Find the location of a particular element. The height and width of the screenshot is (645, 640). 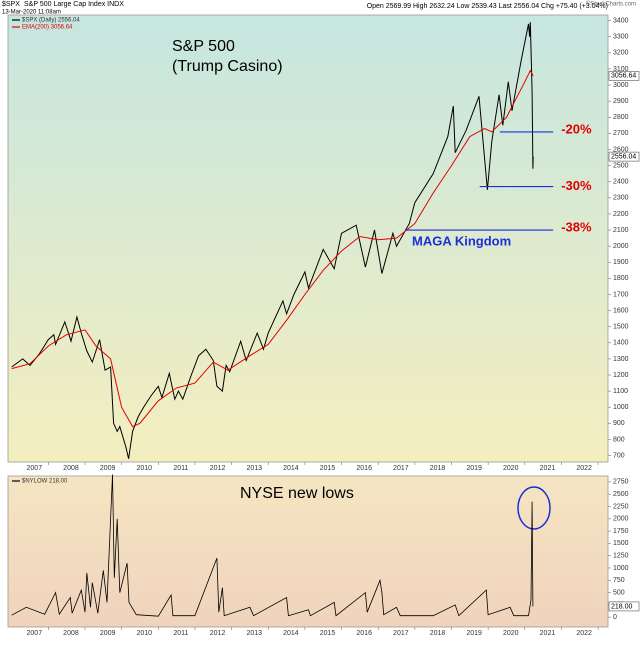

y-tick-label: 1750 is located at coordinates (621, 531).